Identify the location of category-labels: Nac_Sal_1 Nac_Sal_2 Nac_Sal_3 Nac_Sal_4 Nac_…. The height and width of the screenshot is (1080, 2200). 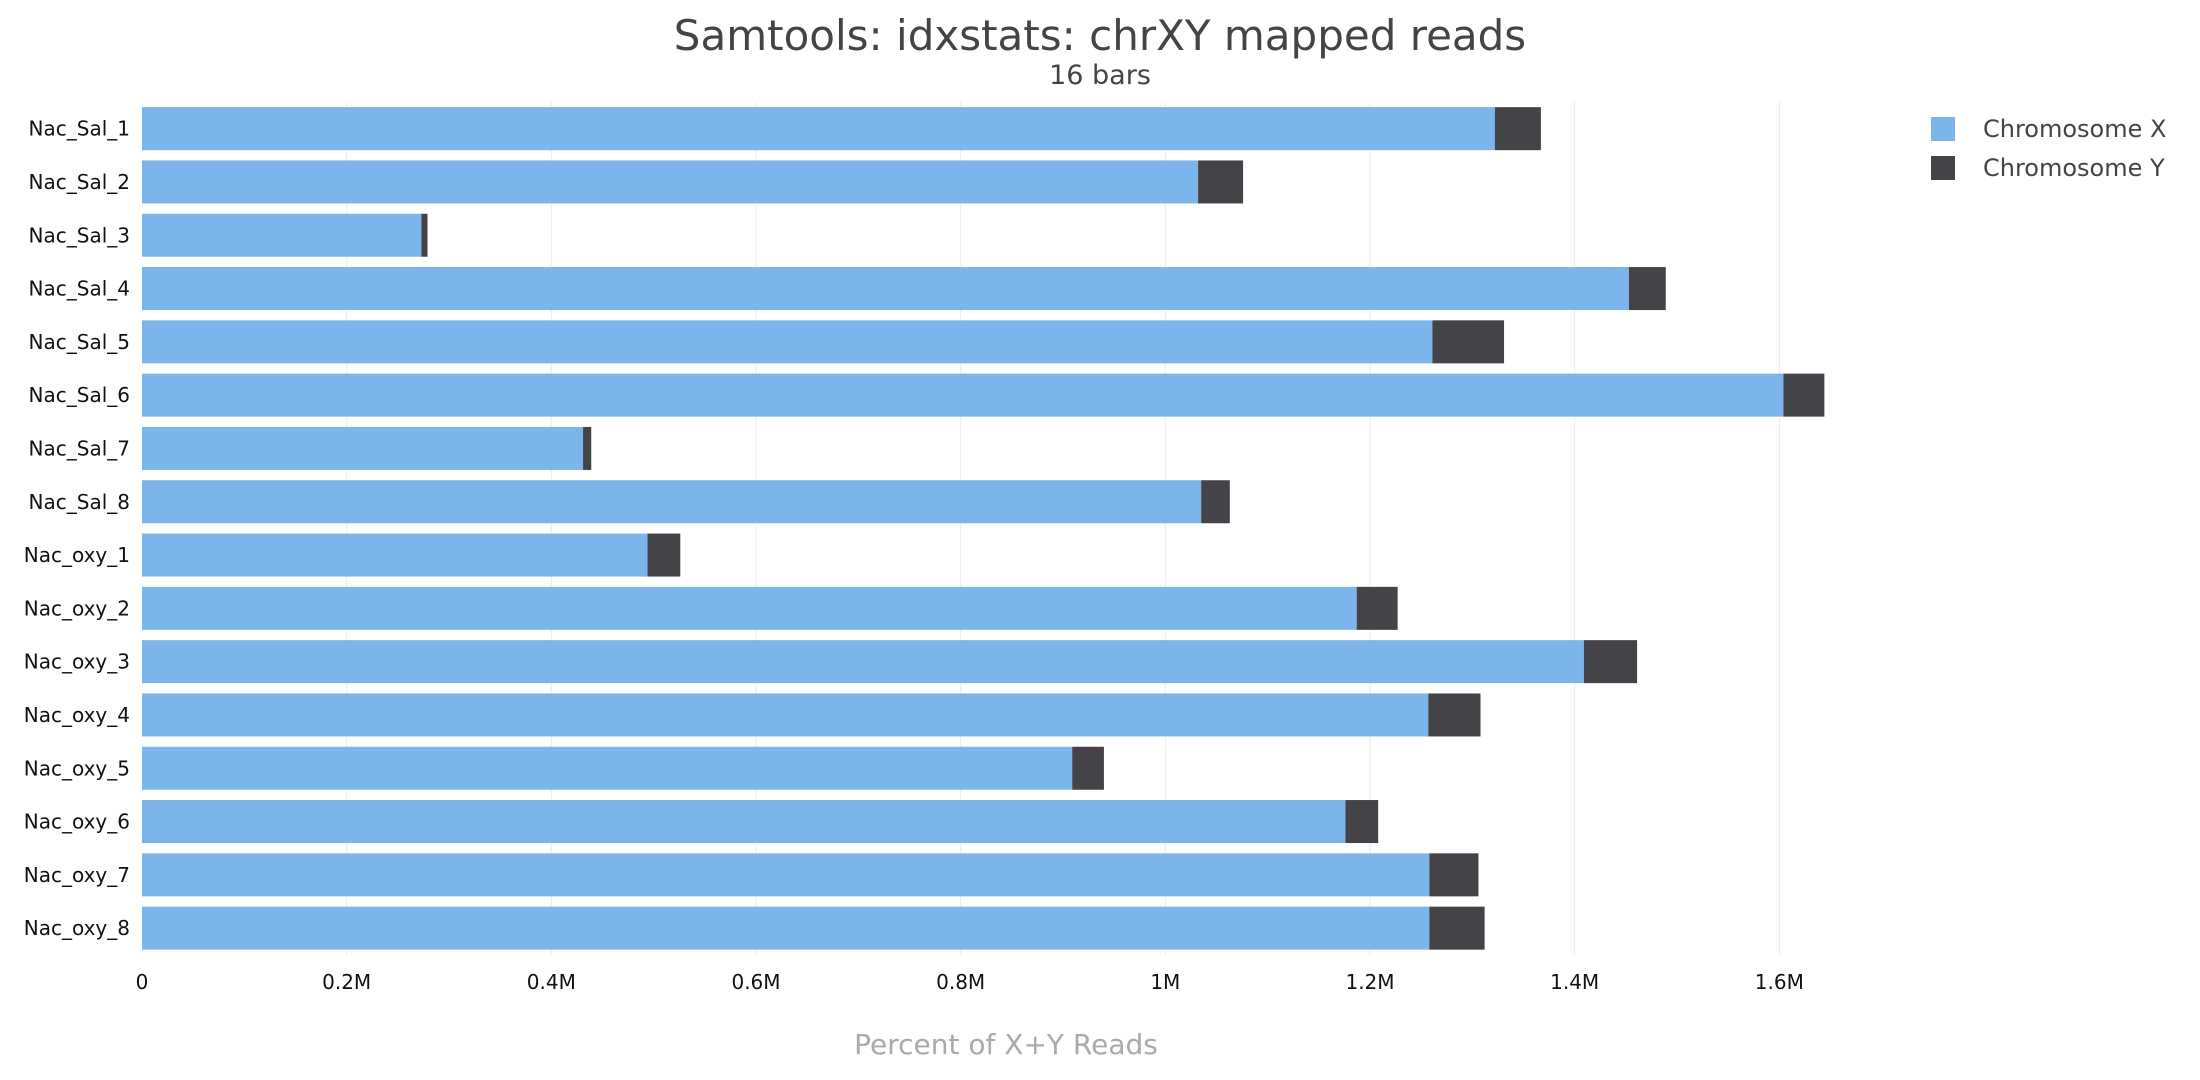
(77, 529).